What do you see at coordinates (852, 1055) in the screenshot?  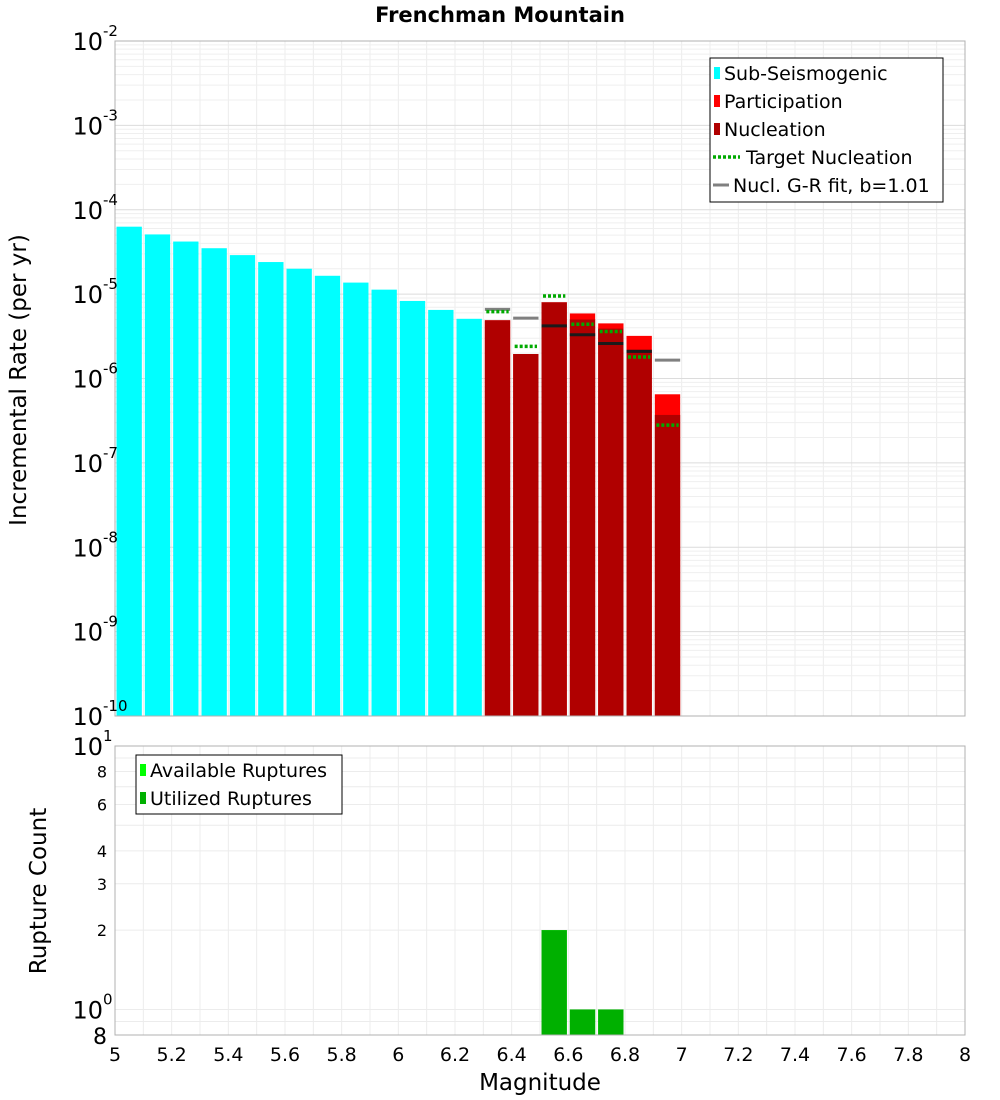 I see `x-tick-label: 7.6` at bounding box center [852, 1055].